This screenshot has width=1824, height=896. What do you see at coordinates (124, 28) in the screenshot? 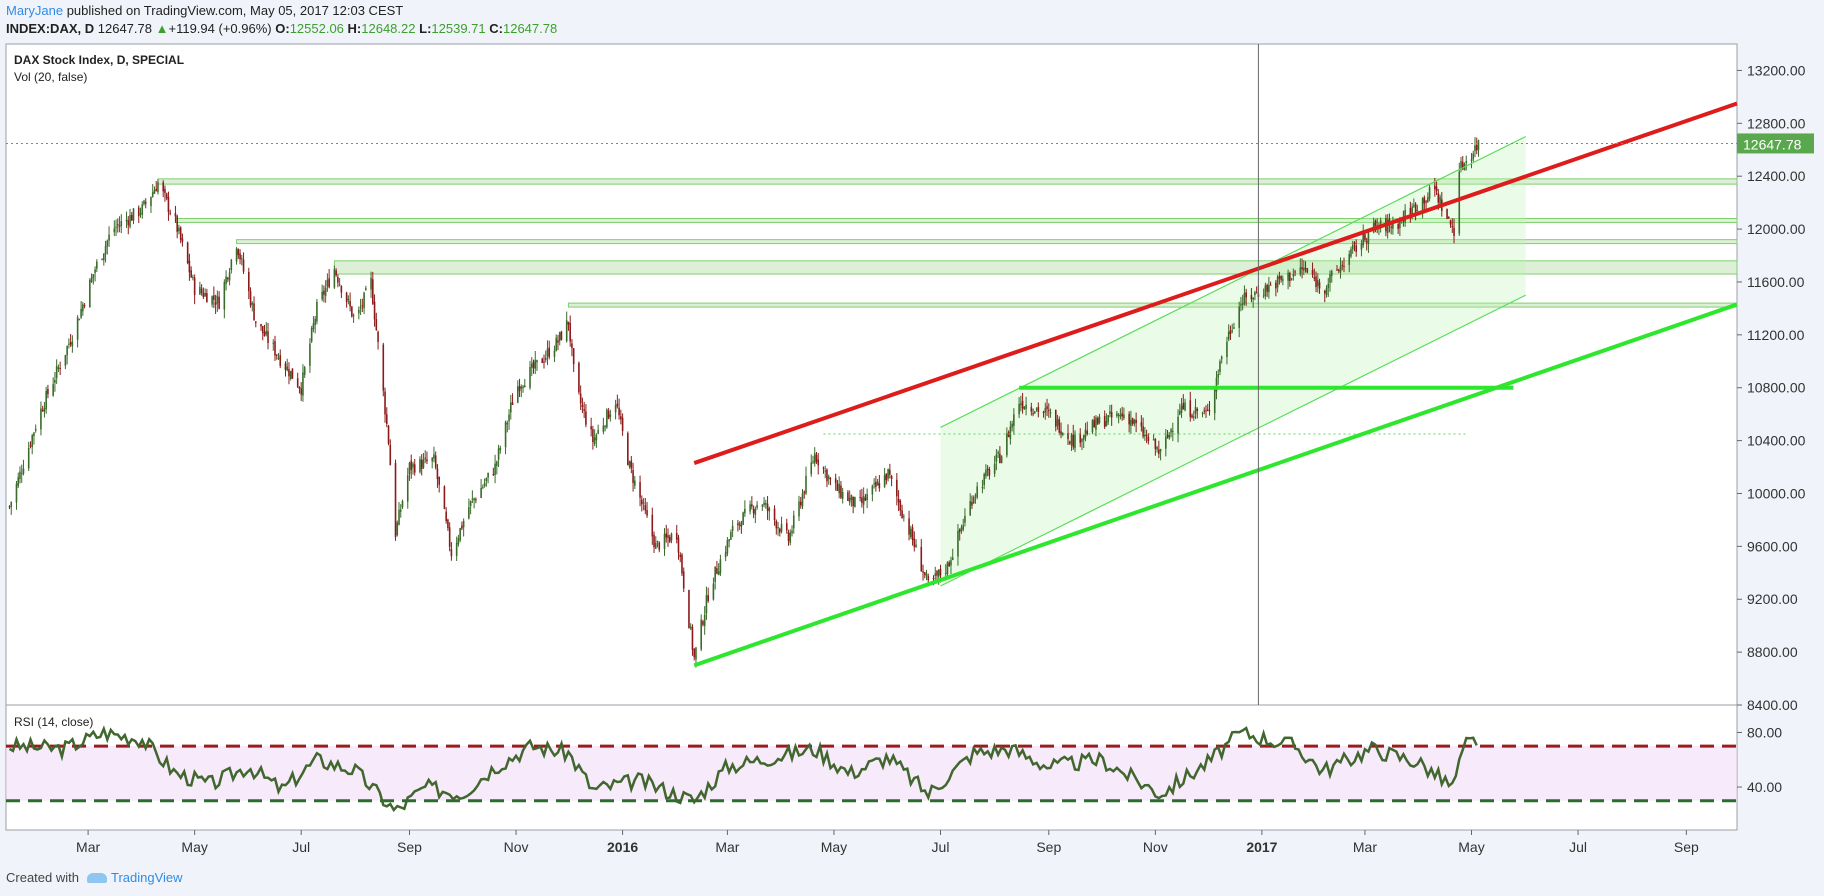
I see `last-price: 12647.78` at bounding box center [124, 28].